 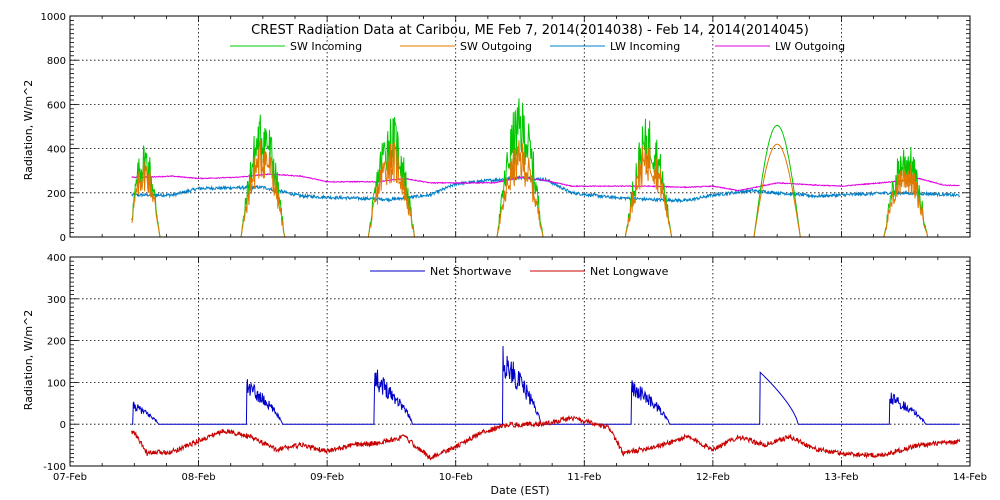 What do you see at coordinates (28, 360) in the screenshot?
I see `bottom-y-axis-label: Radiation, W/m^2` at bounding box center [28, 360].